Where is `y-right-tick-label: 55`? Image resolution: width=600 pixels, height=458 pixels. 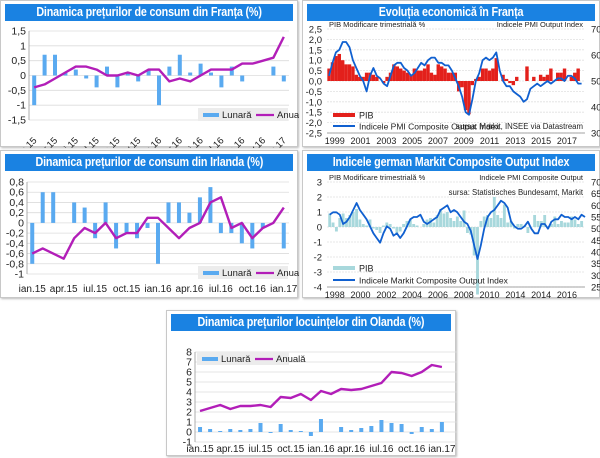
y-right-tick-label: 55 is located at coordinates (595, 218).